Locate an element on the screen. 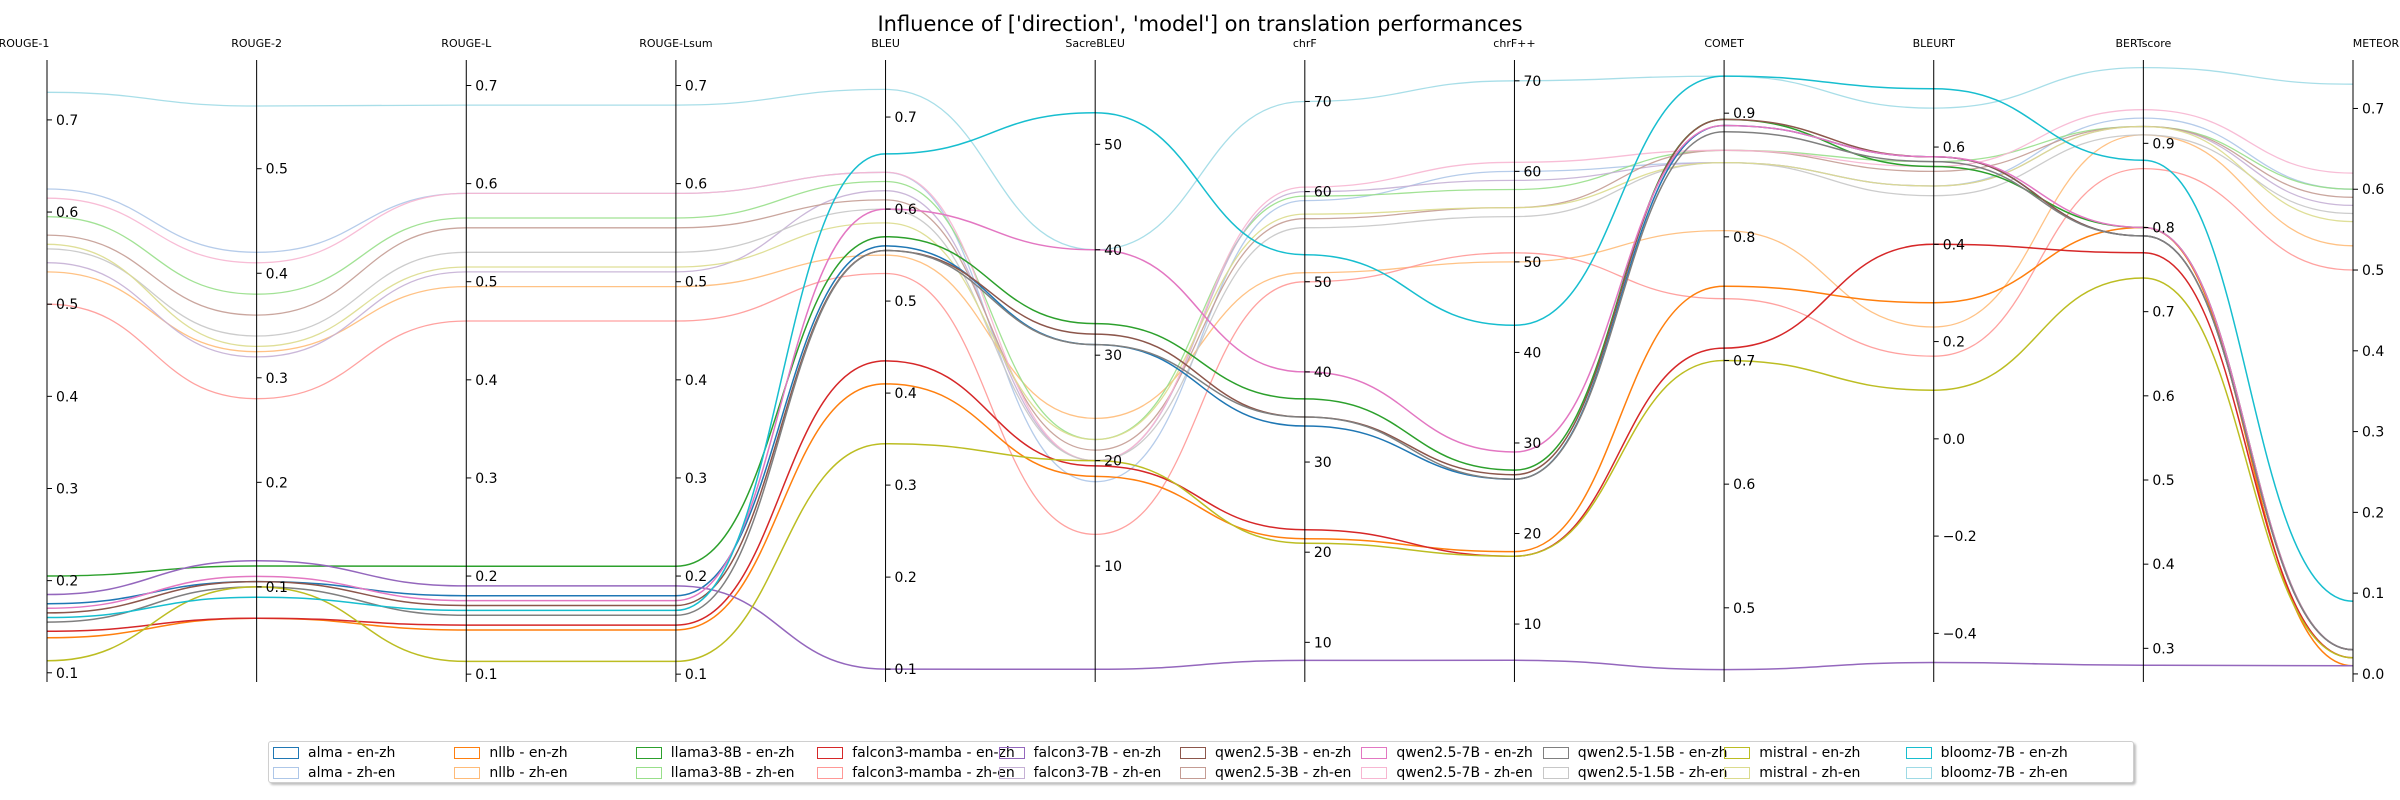 The width and height of the screenshot is (2400, 800). legend-entry: falcon3-7B - en-zh is located at coordinates (1080, 753).